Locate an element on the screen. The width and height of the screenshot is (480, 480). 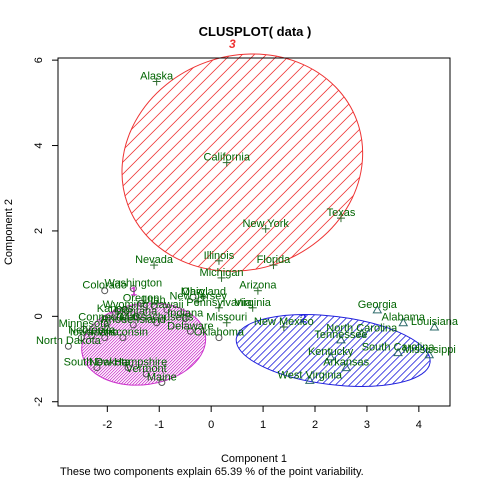
point-michigan is located at coordinates (221, 277).